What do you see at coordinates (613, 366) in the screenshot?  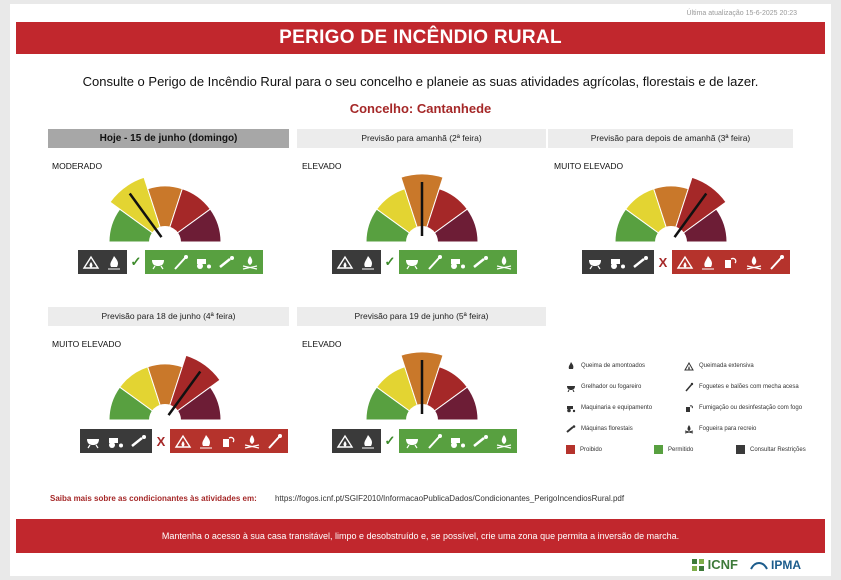 I see `legend-label: Queima de amontoados` at bounding box center [613, 366].